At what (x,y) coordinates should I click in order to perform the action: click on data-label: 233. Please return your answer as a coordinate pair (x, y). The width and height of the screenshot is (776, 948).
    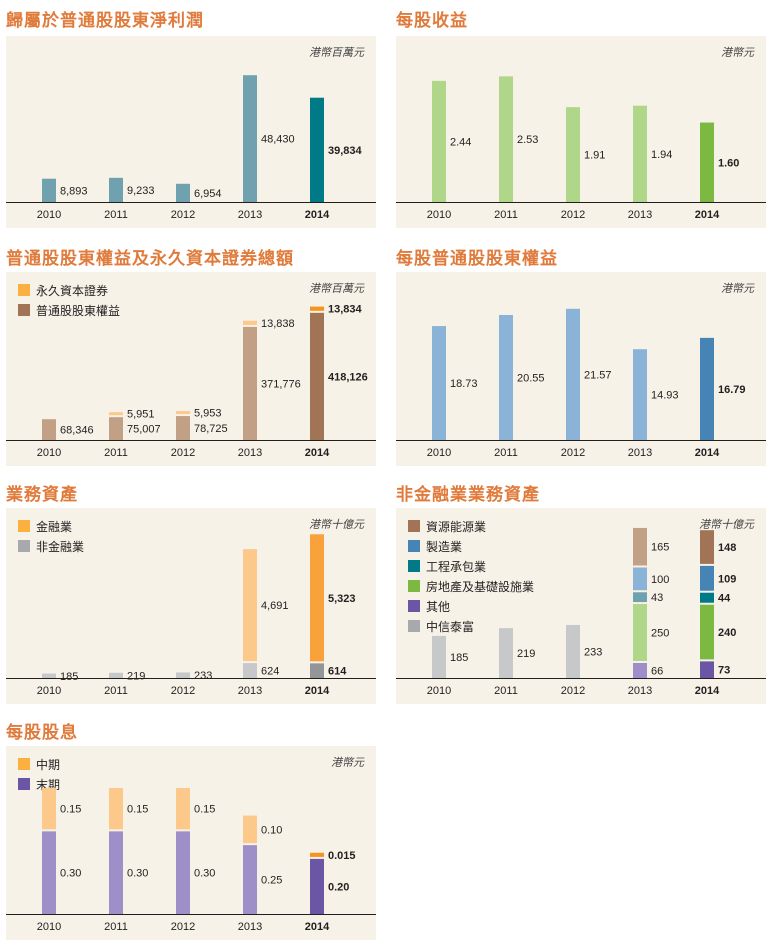
    Looking at the image, I should click on (593, 652).